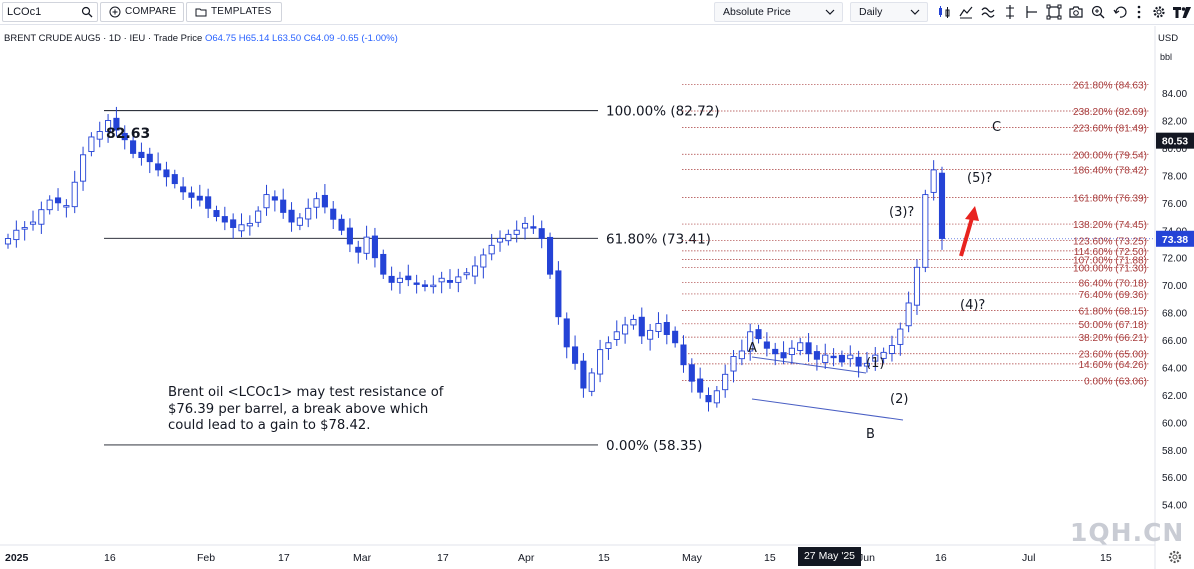 This screenshot has width=1194, height=569. Describe the element at coordinates (1174, 259) in the screenshot. I see `price-tick-label: 72.00` at that location.